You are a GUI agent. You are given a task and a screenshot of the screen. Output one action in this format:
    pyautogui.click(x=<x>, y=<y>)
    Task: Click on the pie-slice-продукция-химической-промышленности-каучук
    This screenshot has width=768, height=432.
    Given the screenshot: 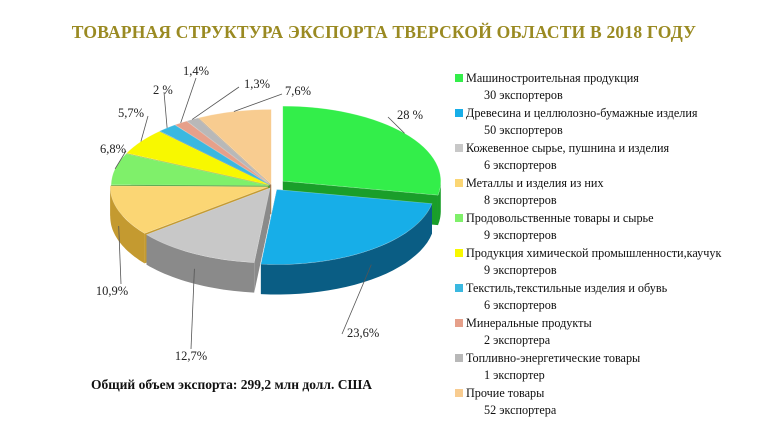 What is the action you would take?
    pyautogui.click(x=197, y=158)
    